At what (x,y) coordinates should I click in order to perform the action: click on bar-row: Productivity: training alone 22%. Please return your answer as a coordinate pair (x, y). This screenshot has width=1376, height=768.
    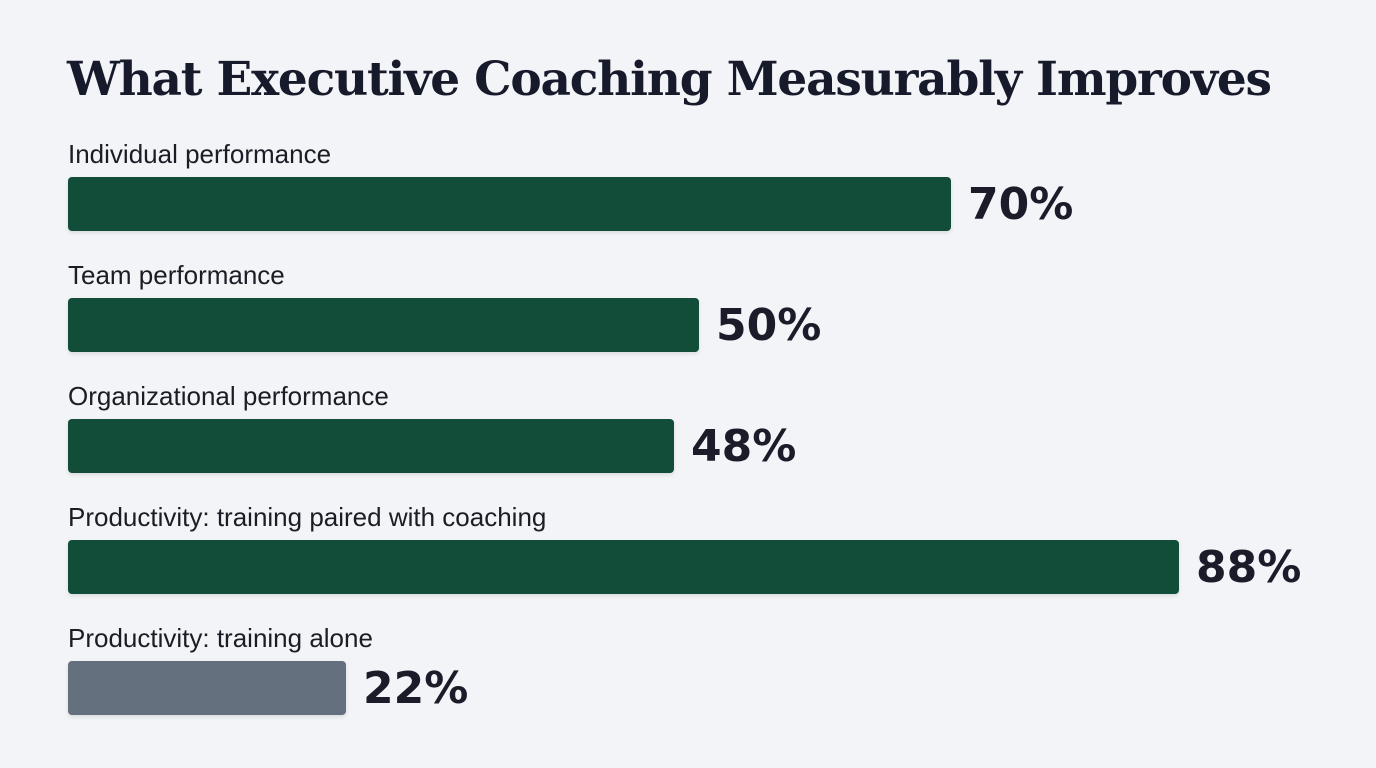
    Looking at the image, I should click on (713, 678).